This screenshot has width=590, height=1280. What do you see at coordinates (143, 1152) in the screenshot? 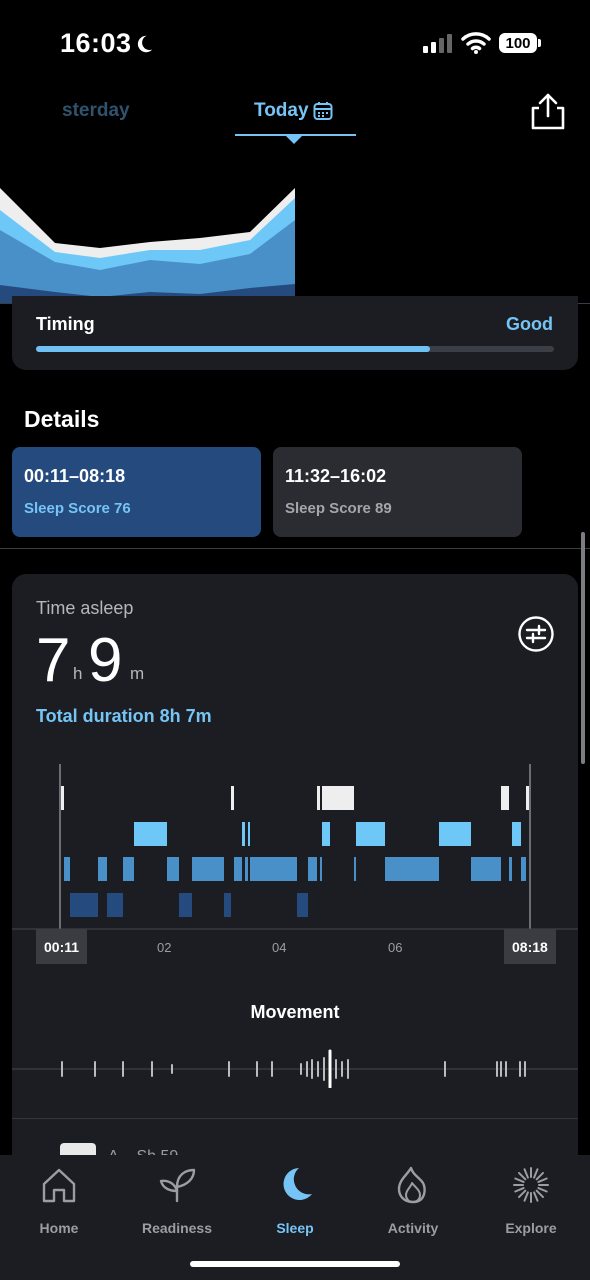
I see `partial-list-text: A... Sh 59` at bounding box center [143, 1152].